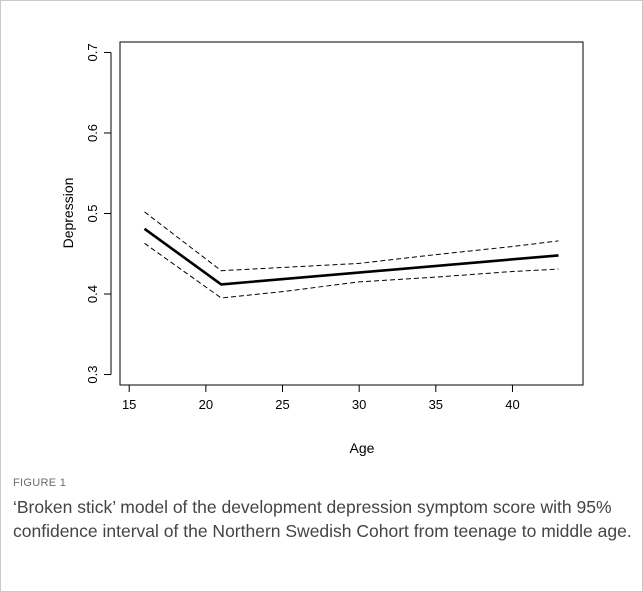 This screenshot has height=592, width=643. I want to click on x-tick-label: 40, so click(512, 404).